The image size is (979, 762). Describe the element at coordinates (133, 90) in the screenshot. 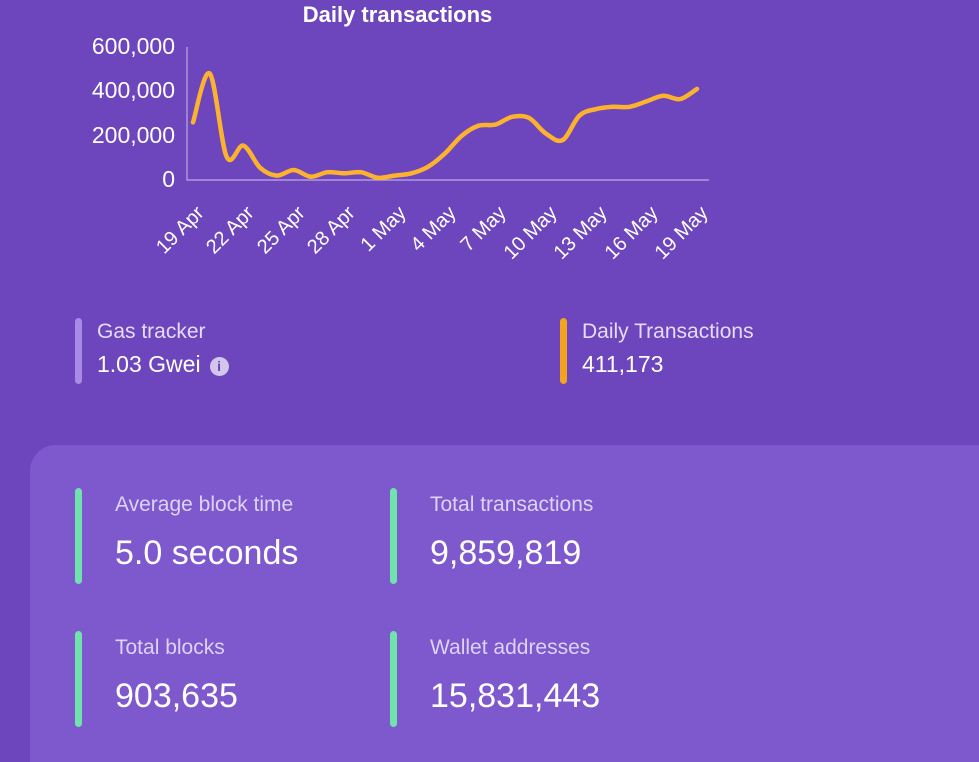

I see `y-tick-label: 400,000` at that location.